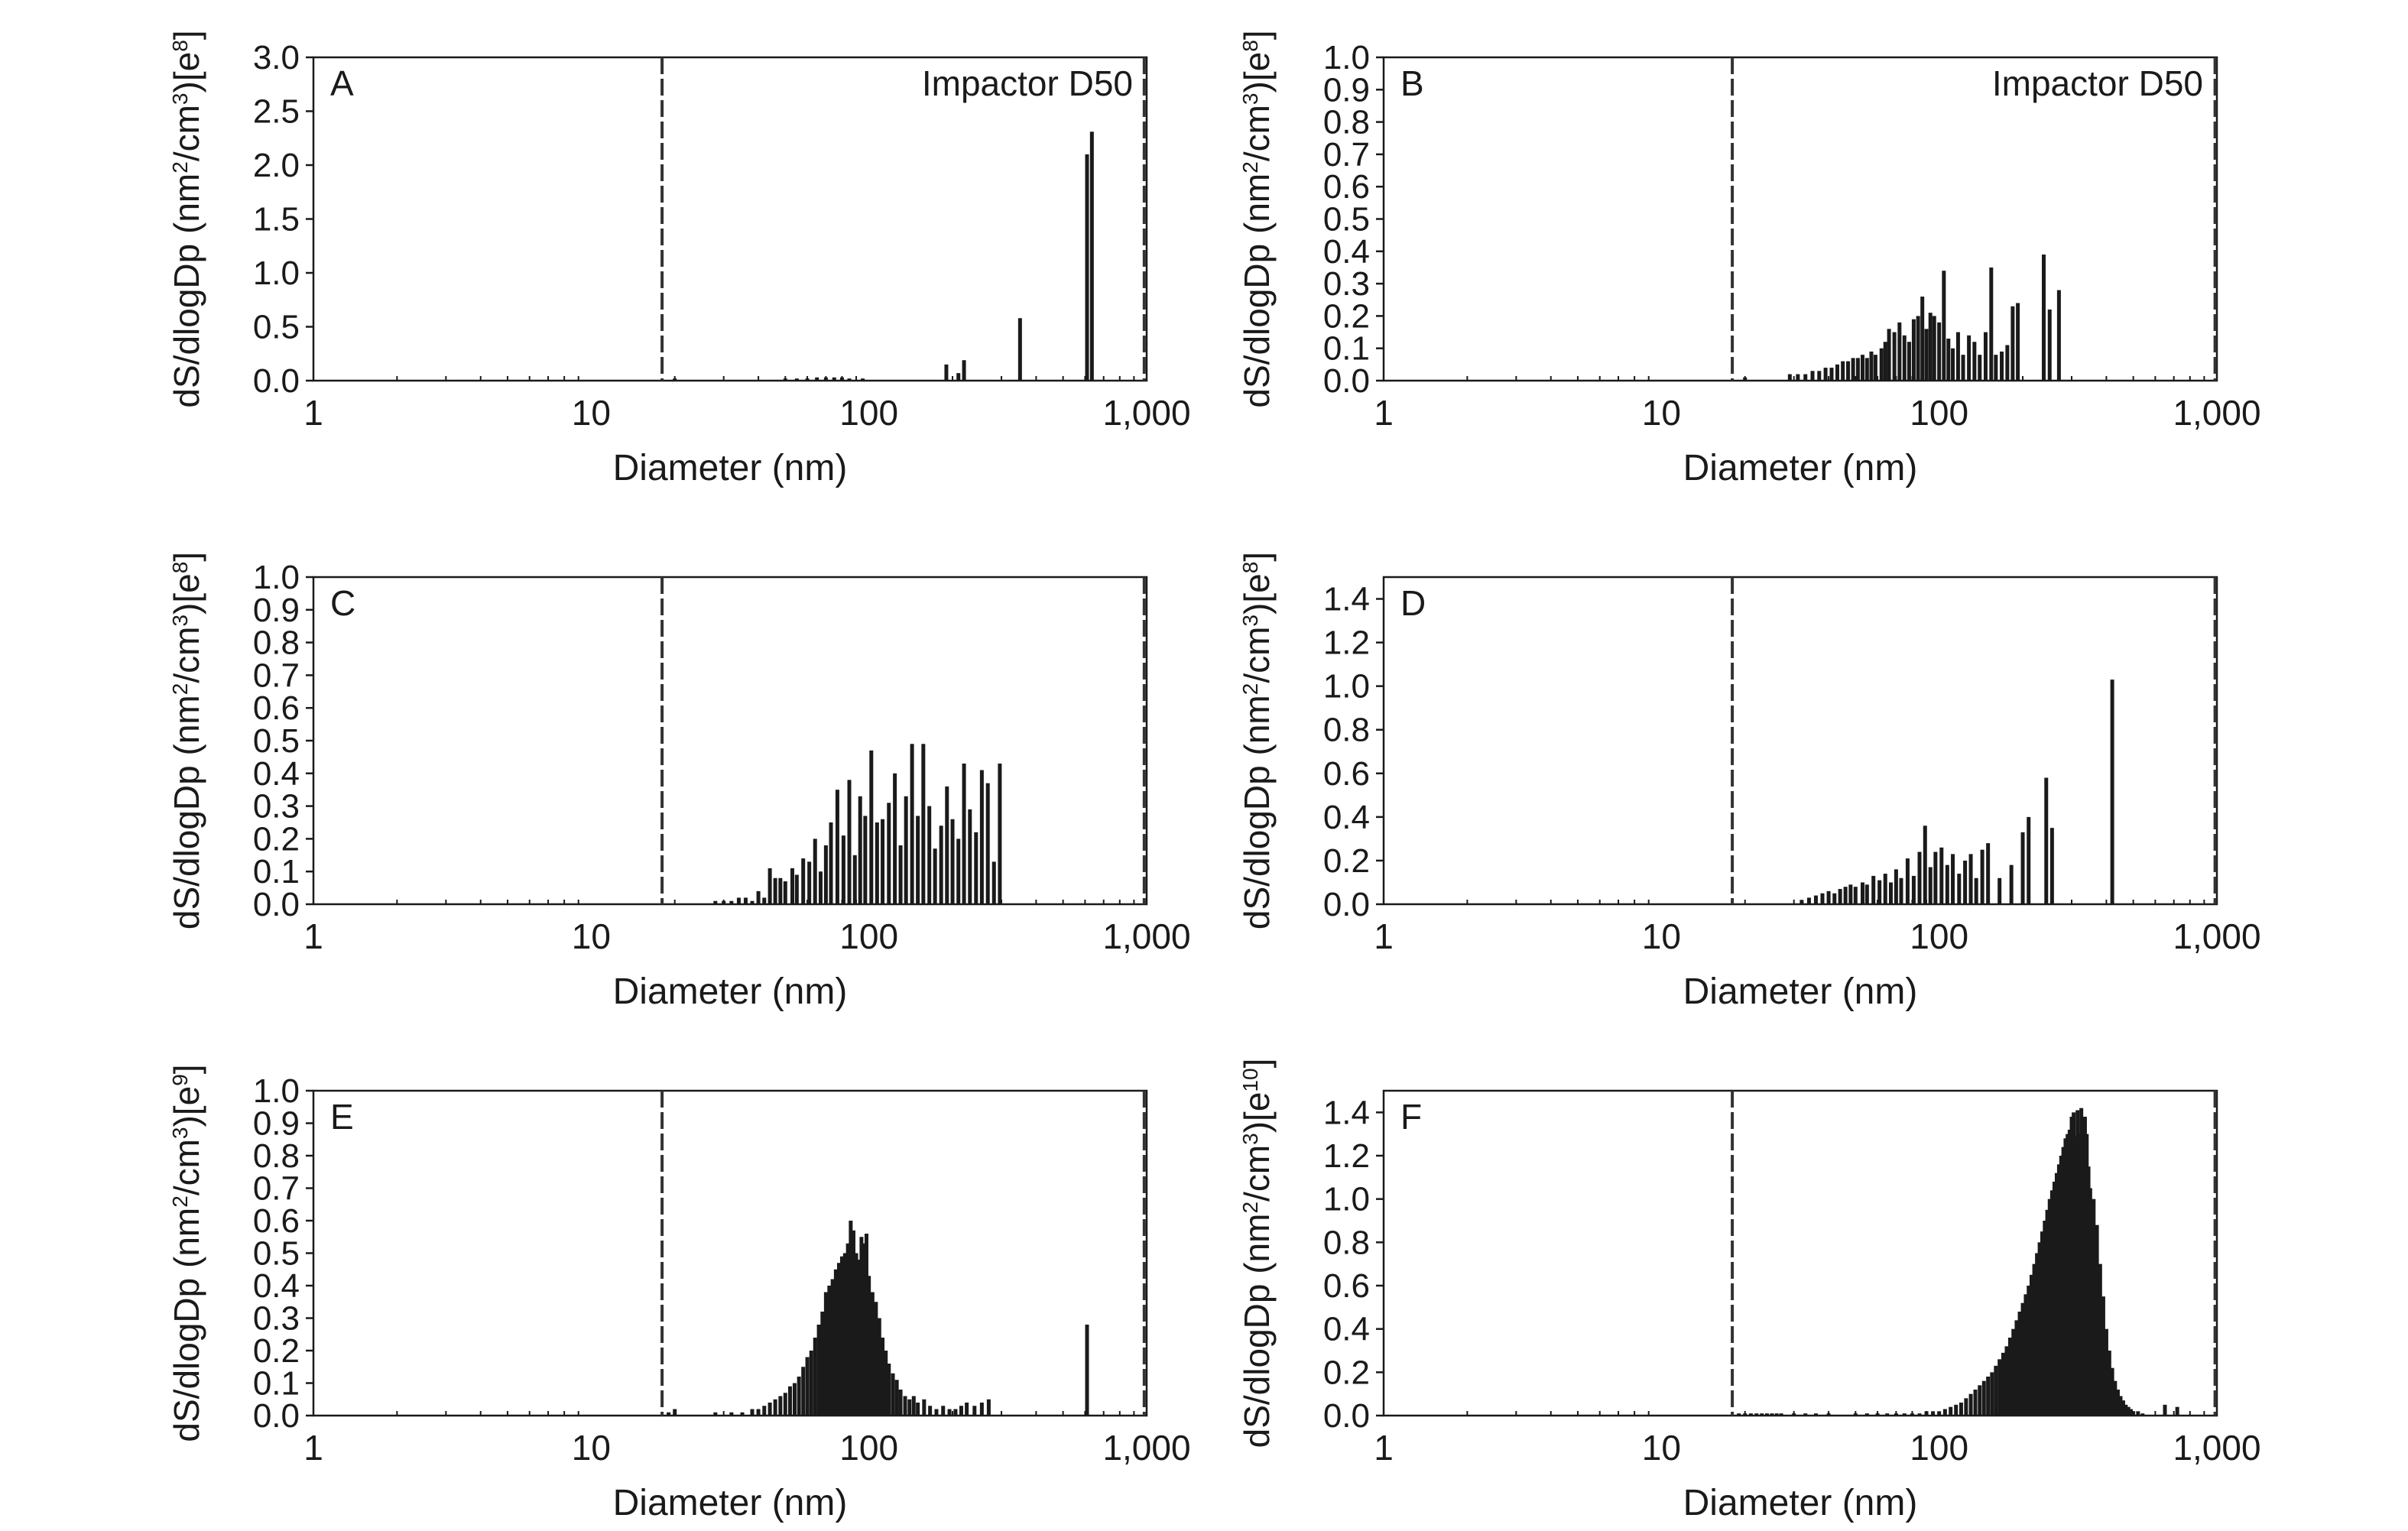 This screenshot has height=1531, width=2408. Describe the element at coordinates (1257, 1113) in the screenshot. I see `y-axis-label-part: )[e` at that location.